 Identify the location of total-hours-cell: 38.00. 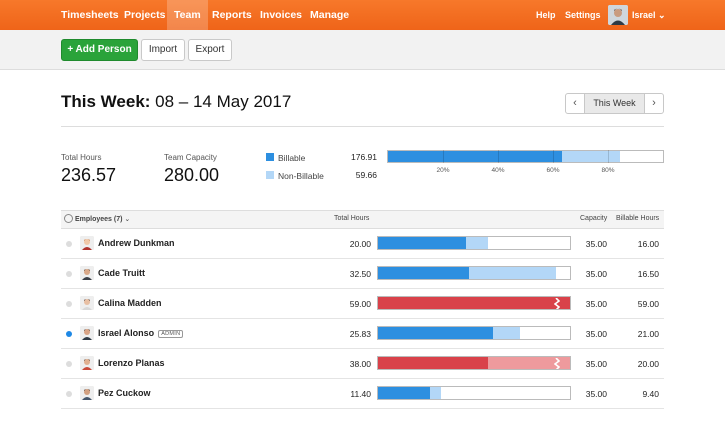
(360, 364).